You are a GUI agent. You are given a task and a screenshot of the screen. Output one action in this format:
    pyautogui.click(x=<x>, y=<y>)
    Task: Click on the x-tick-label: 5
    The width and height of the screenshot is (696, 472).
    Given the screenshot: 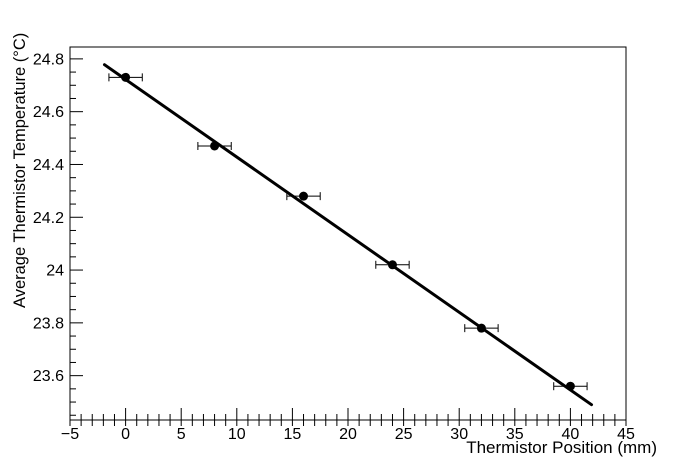 What is the action you would take?
    pyautogui.click(x=181, y=434)
    